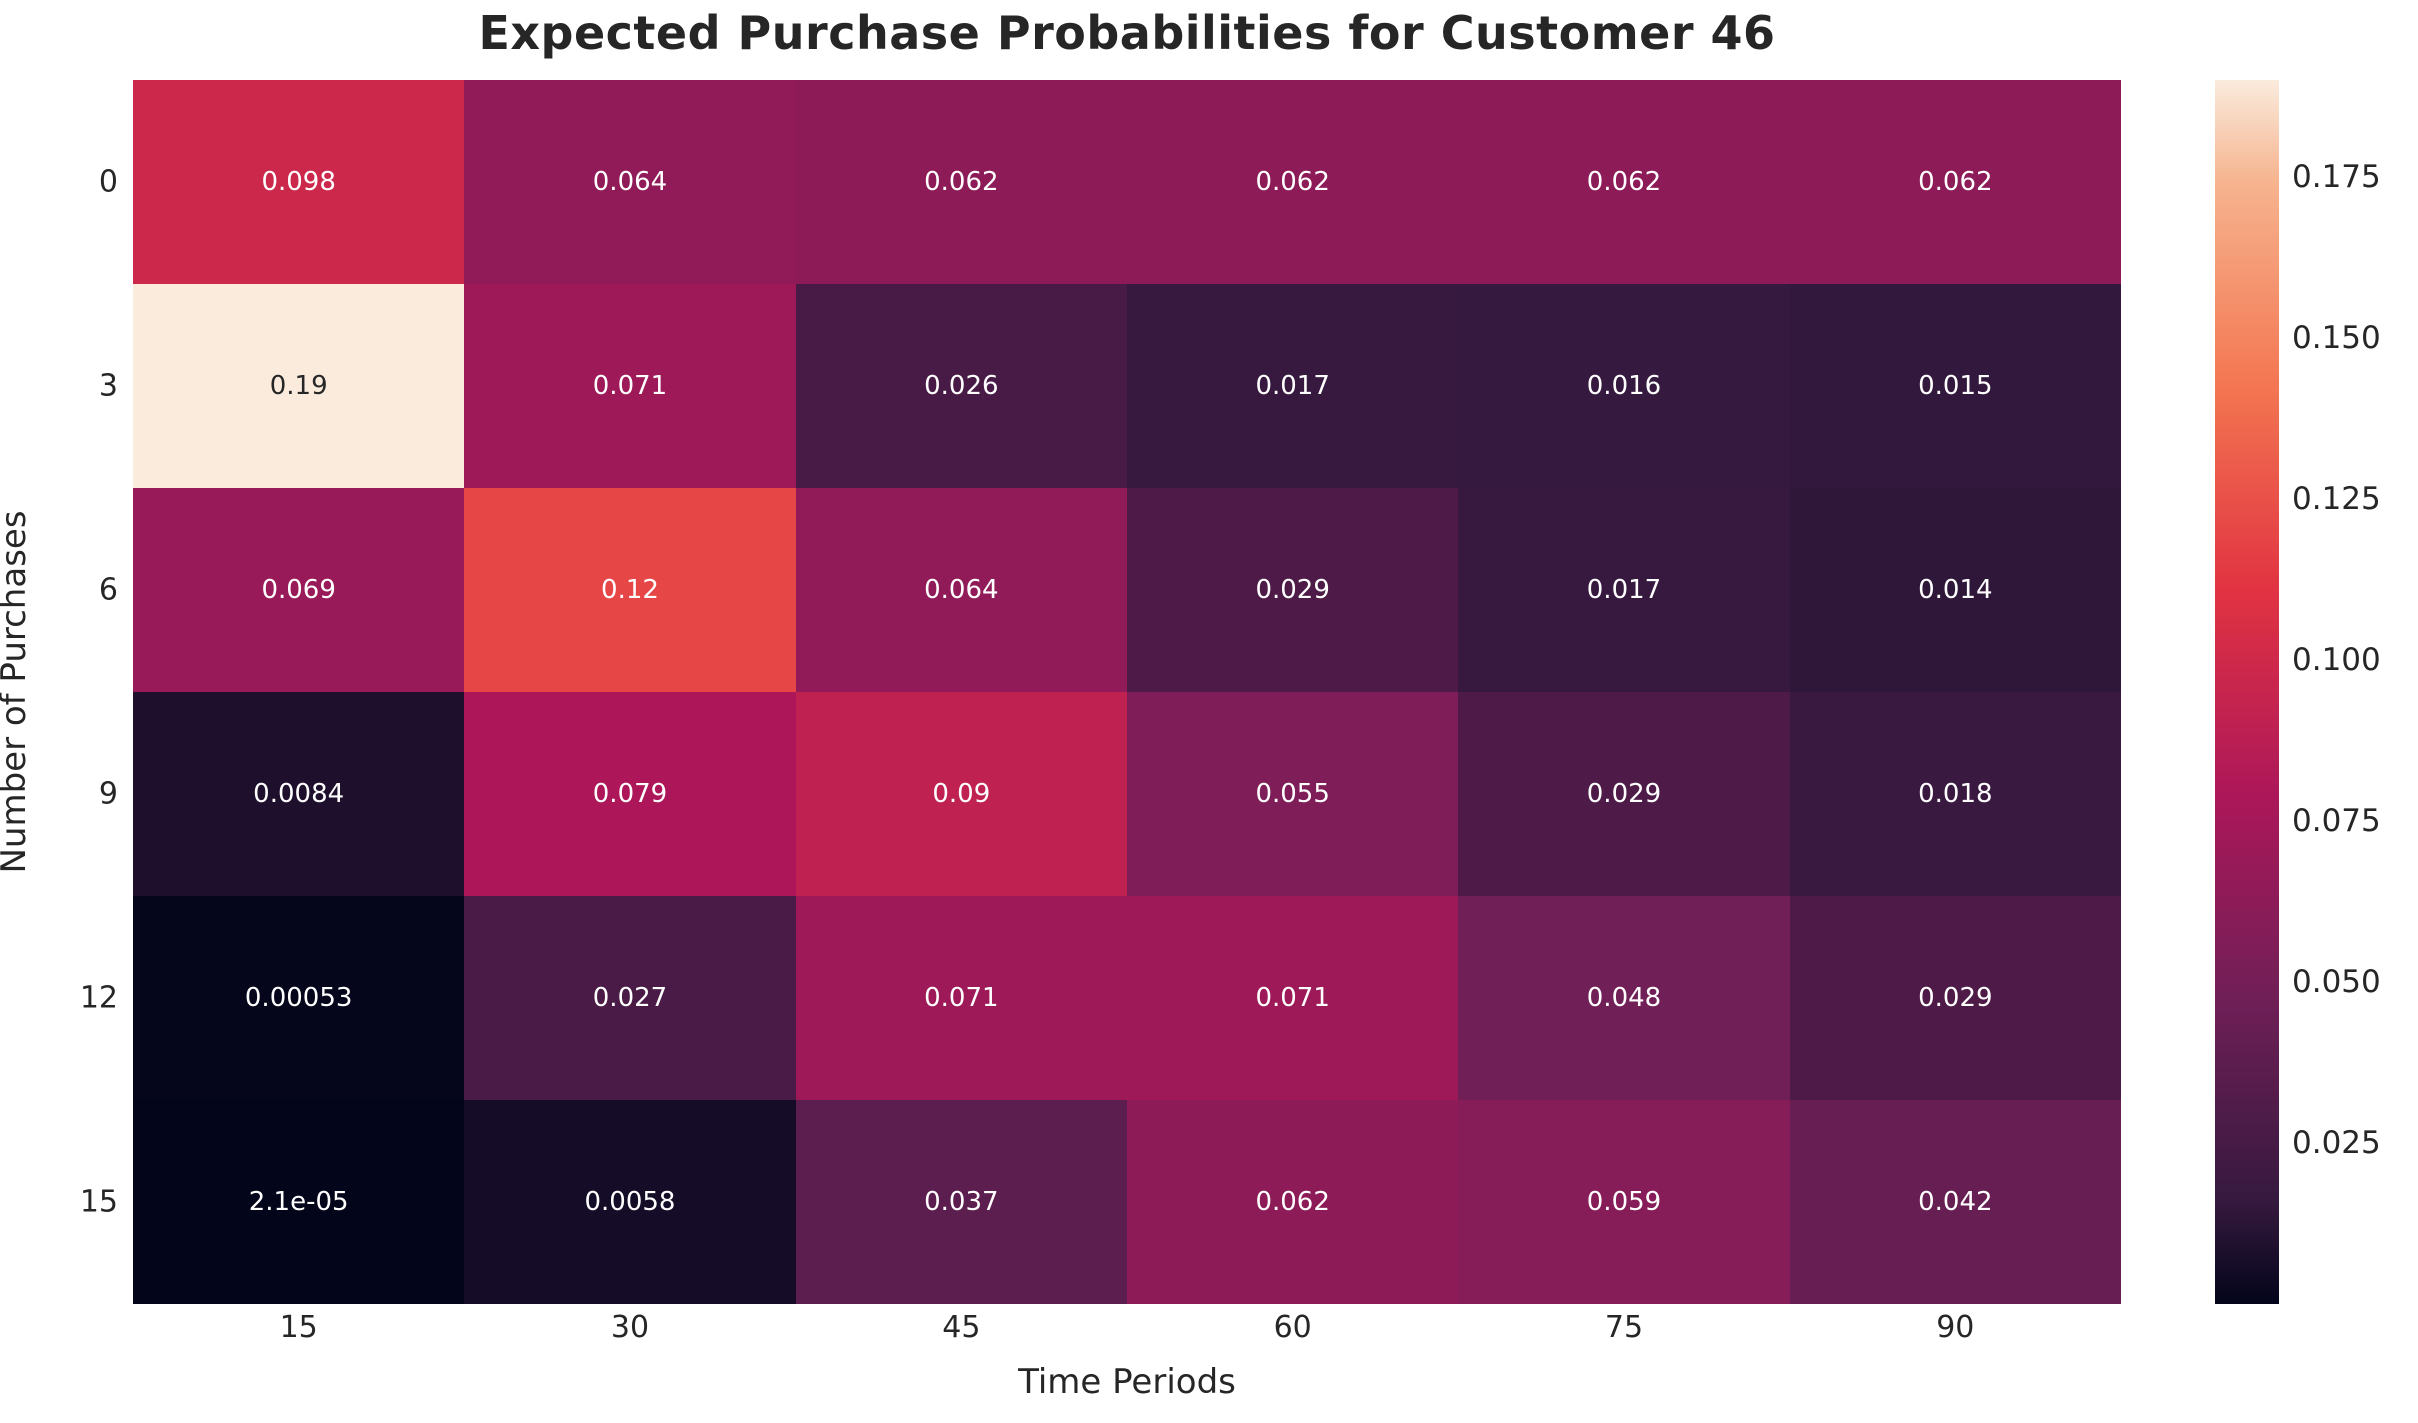 Image resolution: width=2418 pixels, height=1423 pixels. Describe the element at coordinates (108, 386) in the screenshot. I see `y-tick-label: 3` at that location.